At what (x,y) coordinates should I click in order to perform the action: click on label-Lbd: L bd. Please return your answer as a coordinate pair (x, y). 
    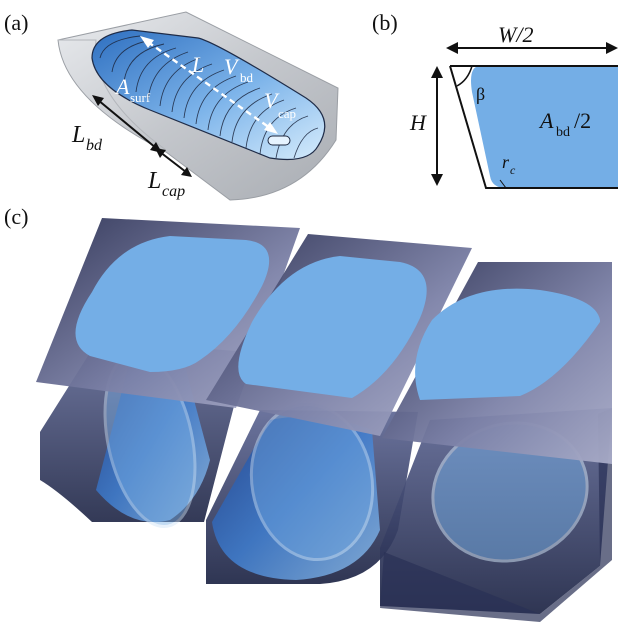
    Looking at the image, I should click on (87, 138).